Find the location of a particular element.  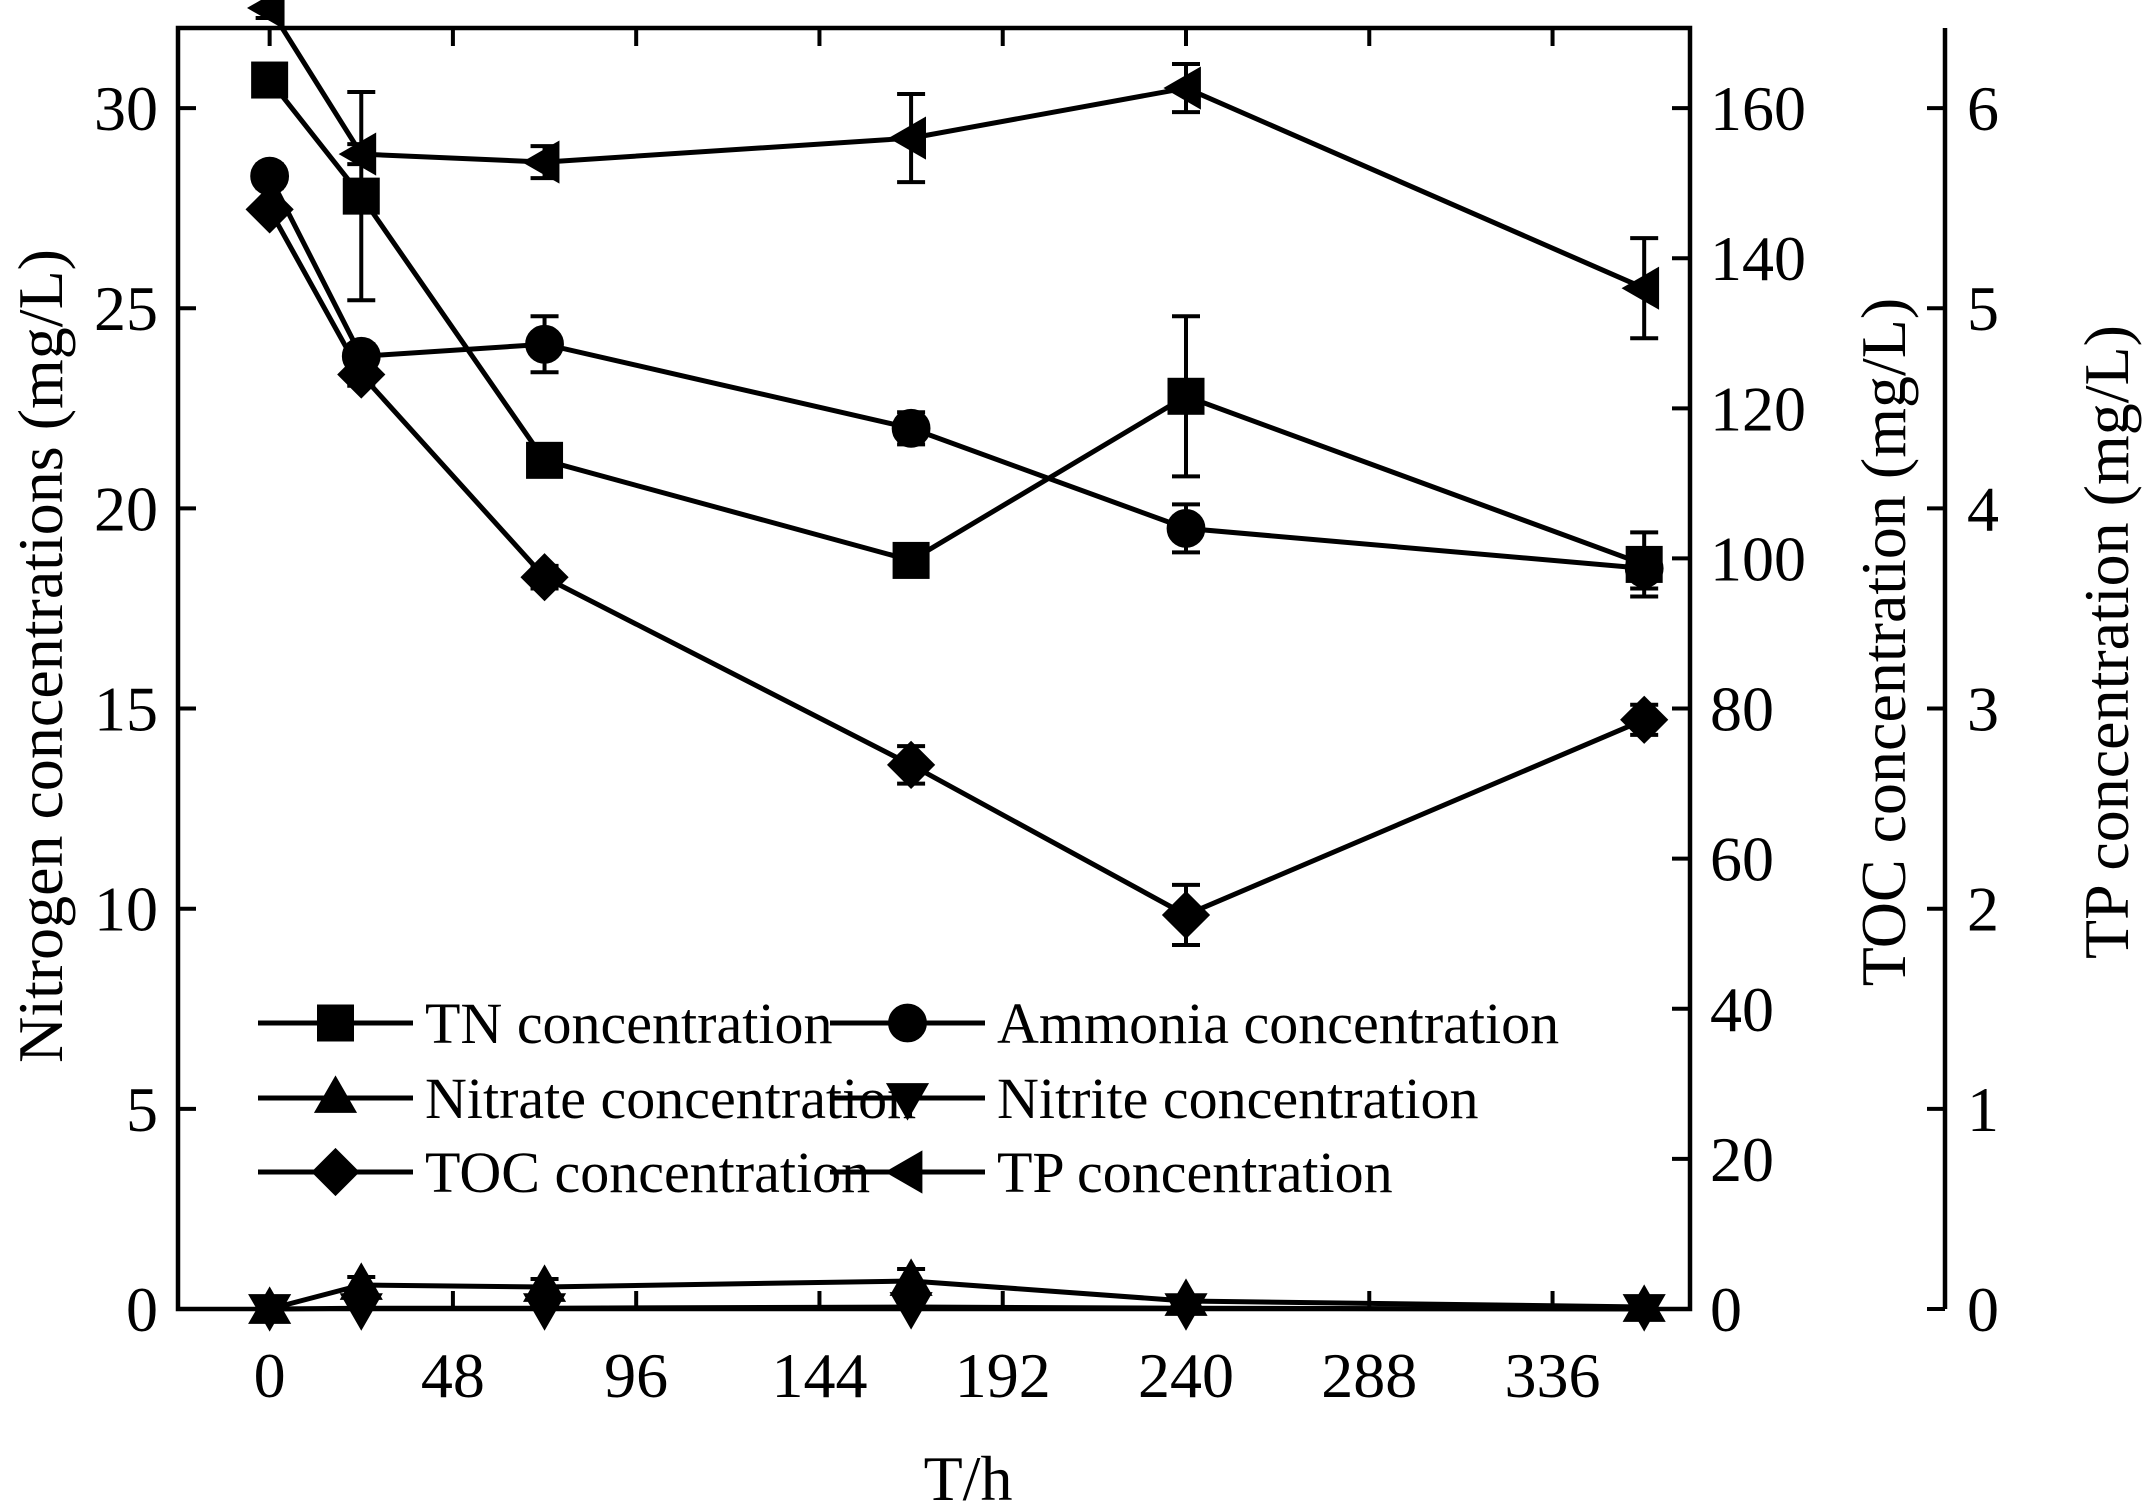

y-tp-tick-label: 1 is located at coordinates (1983, 1109).